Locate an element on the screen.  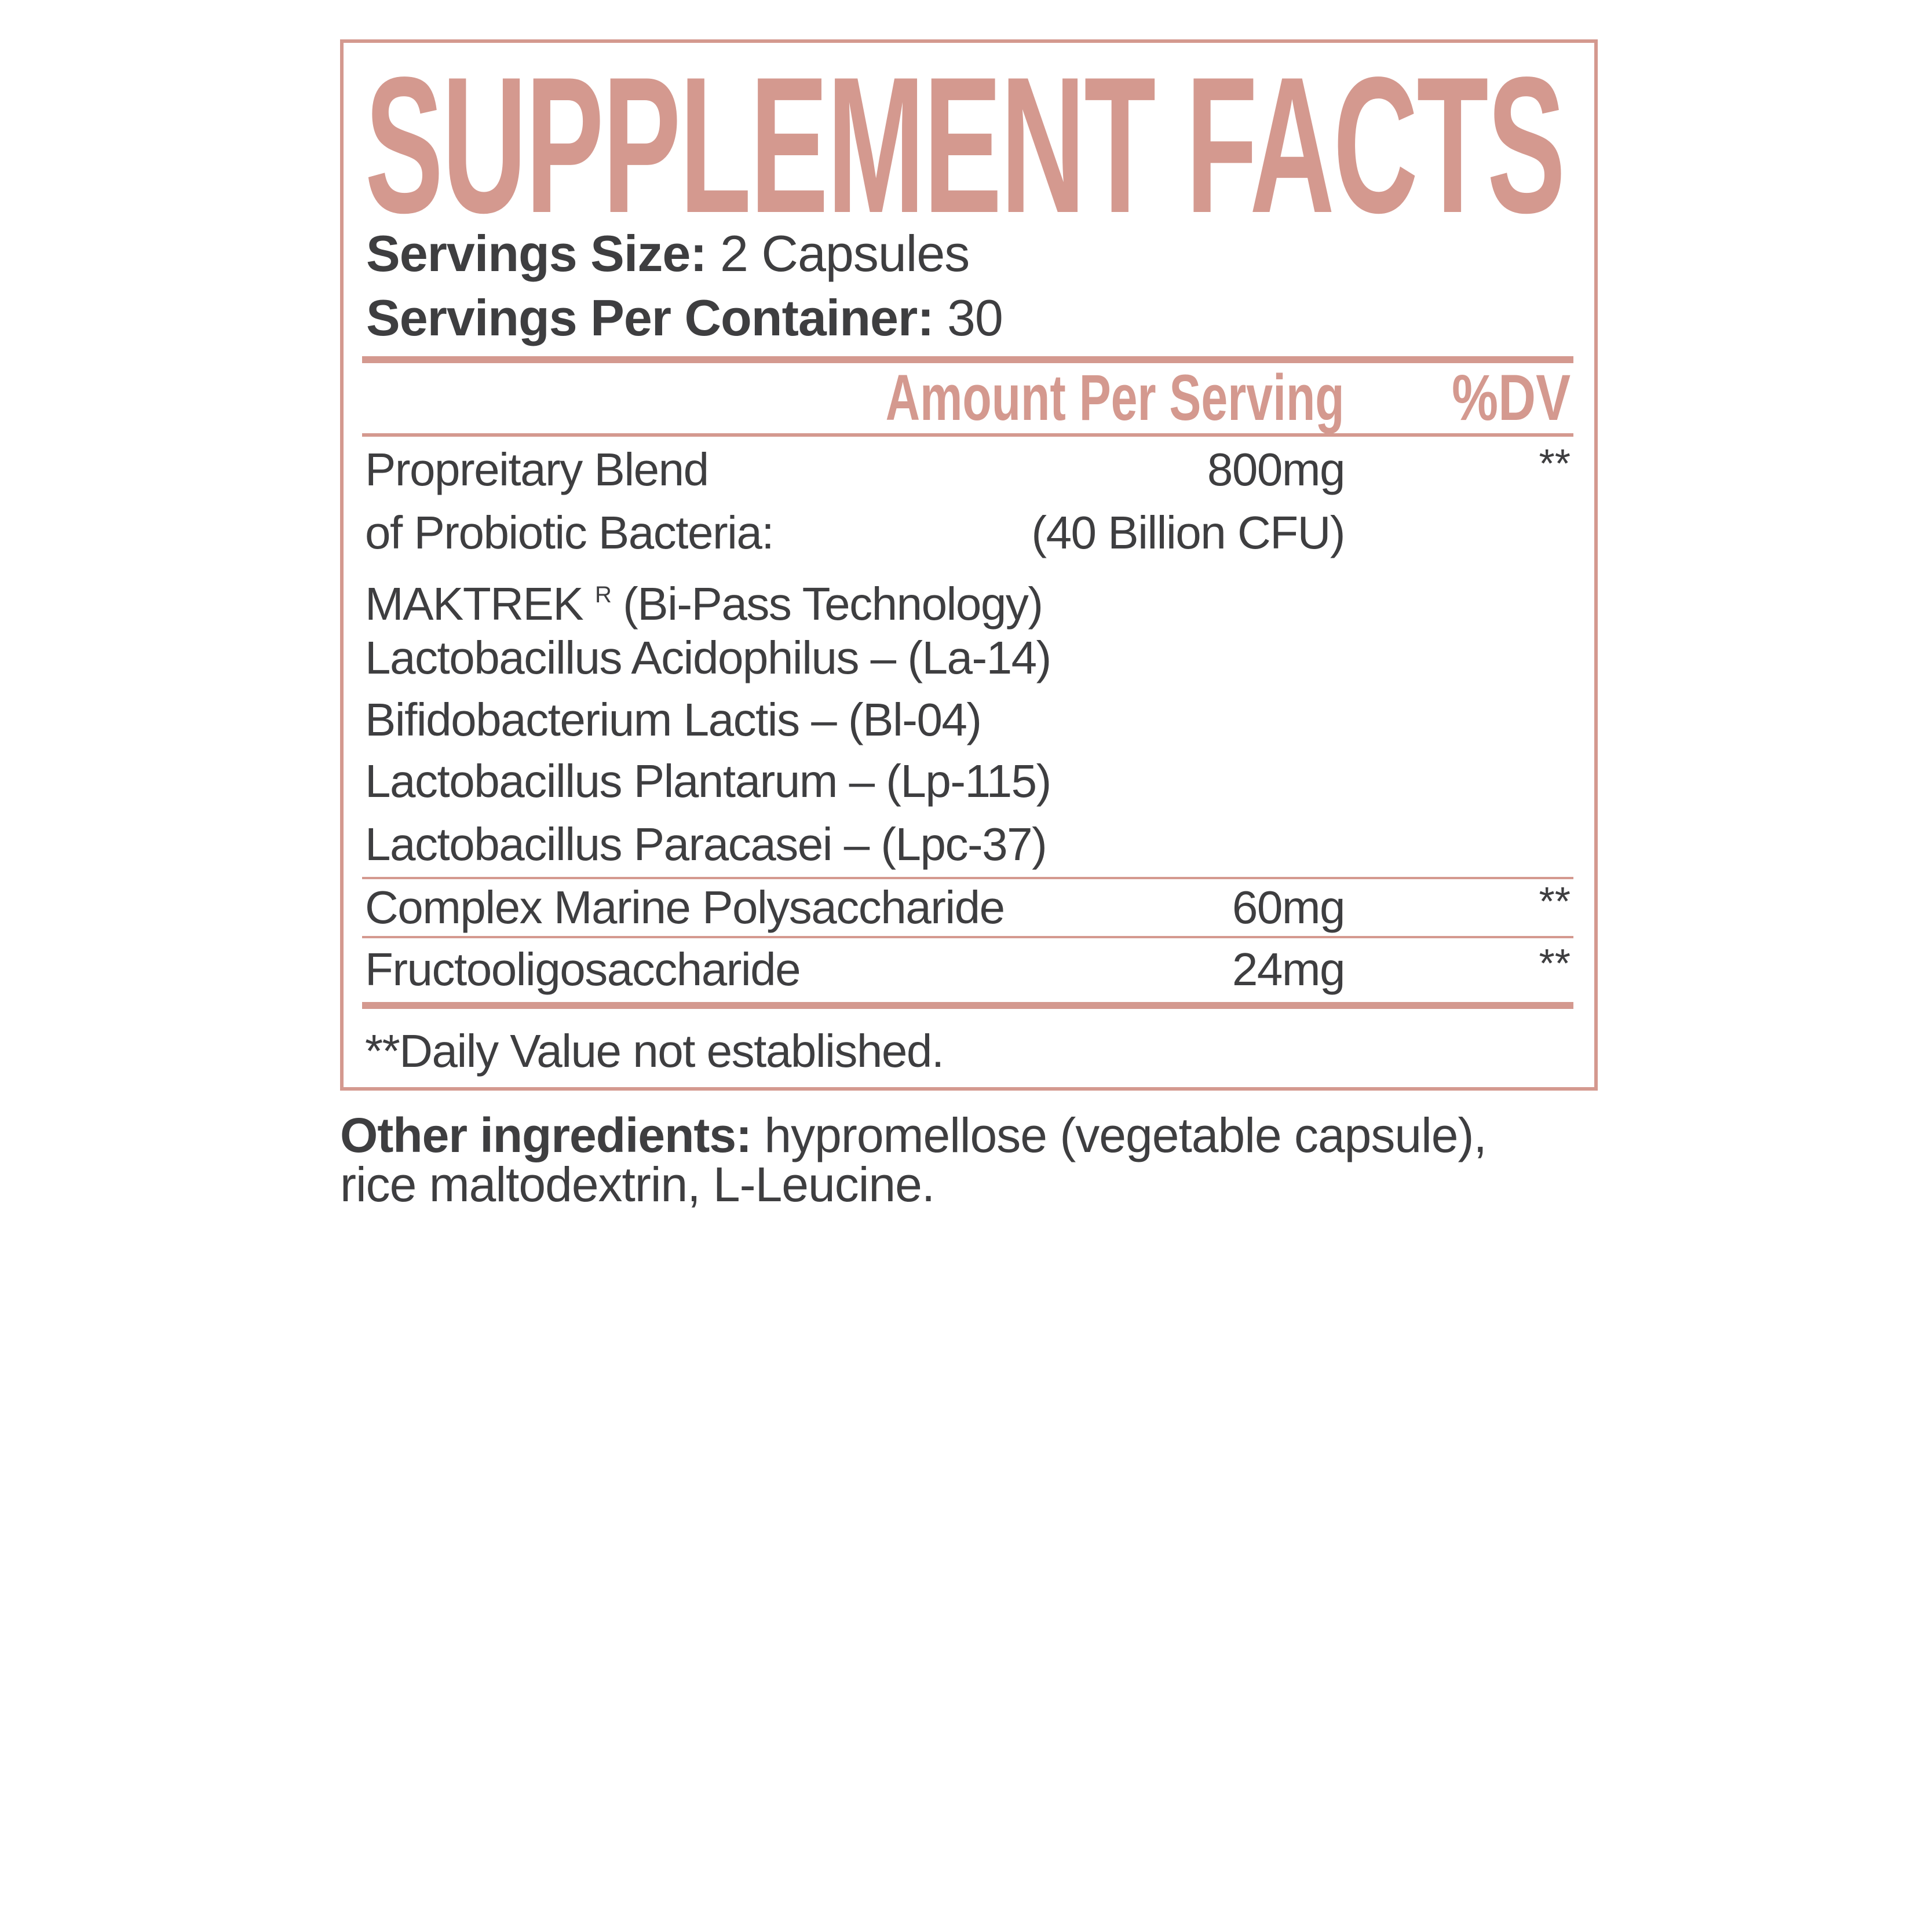
serving-size: Servings Size: 2 Capsules is located at coordinates (668, 254).